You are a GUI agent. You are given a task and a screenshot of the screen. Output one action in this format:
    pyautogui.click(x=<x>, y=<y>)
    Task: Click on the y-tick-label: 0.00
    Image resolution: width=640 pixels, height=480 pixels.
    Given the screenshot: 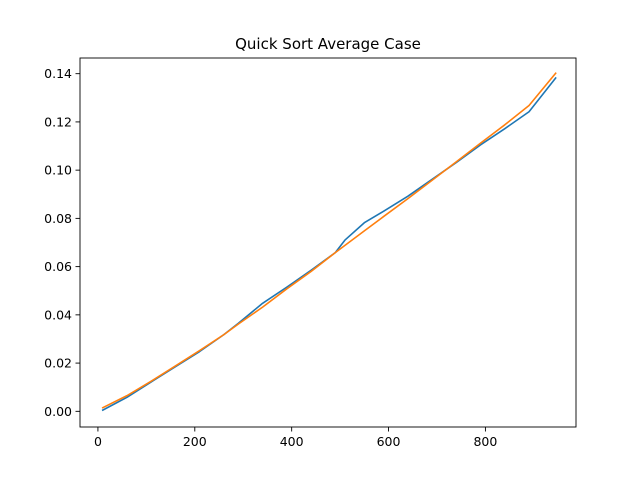 What is the action you would take?
    pyautogui.click(x=58, y=411)
    